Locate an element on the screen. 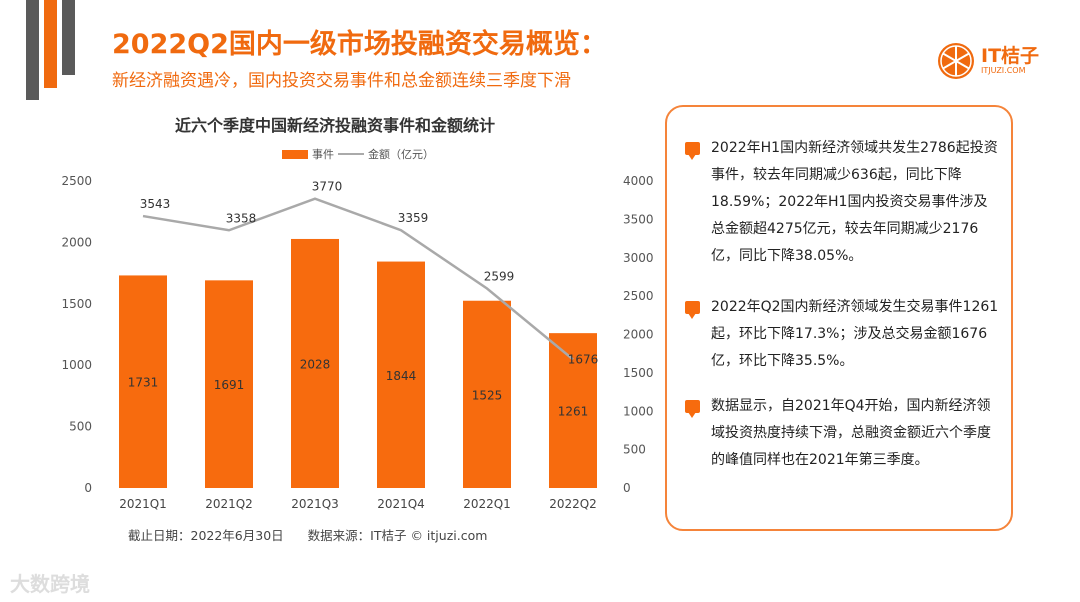 The width and height of the screenshot is (1080, 602). left-axis-tick: 2500 is located at coordinates (76, 181).